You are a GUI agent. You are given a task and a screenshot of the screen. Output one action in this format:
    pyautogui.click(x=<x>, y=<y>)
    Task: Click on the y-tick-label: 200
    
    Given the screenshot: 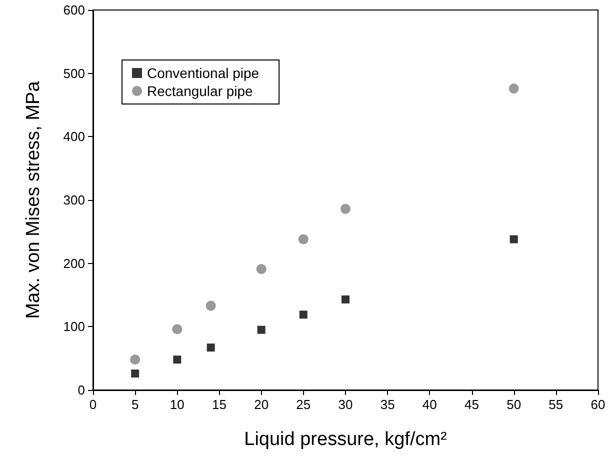 What is the action you would take?
    pyautogui.click(x=74, y=263)
    